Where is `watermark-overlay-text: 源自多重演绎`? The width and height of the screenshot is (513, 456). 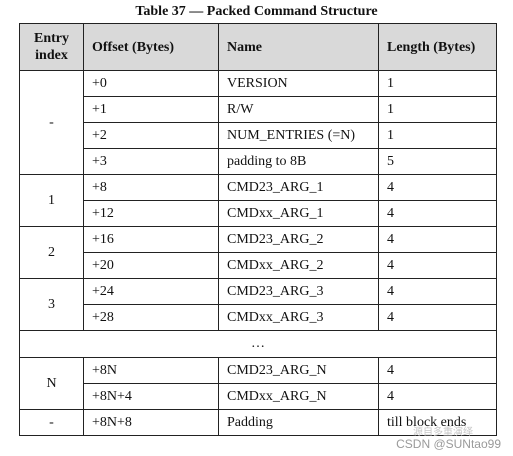
watermark-overlay-text: 源自多重演绎 is located at coordinates (443, 432).